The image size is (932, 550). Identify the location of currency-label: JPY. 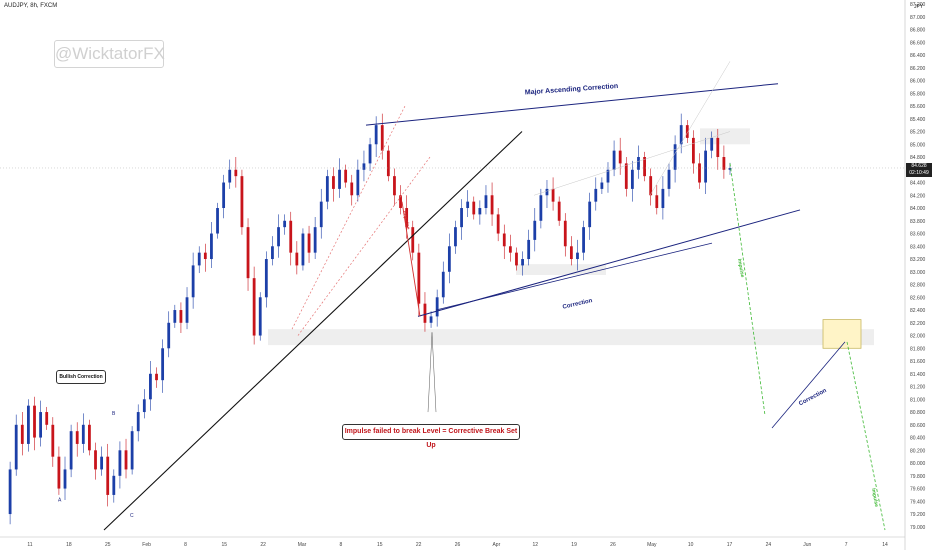
(919, 7).